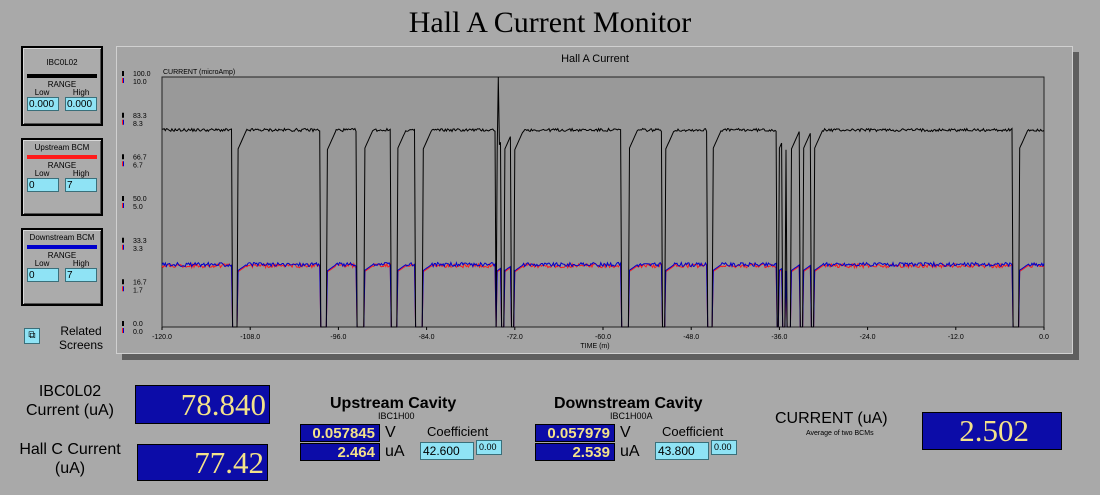 This screenshot has width=1100, height=495. What do you see at coordinates (393, 403) in the screenshot?
I see `upstream-cavity-title: Upstream Cavity` at bounding box center [393, 403].